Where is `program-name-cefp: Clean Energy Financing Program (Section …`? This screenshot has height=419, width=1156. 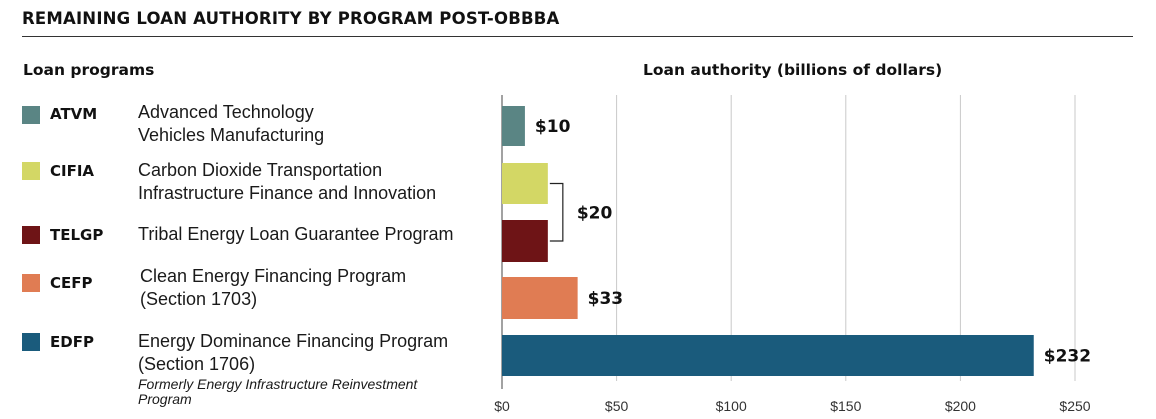
program-name-cefp: Clean Energy Financing Program (Section … is located at coordinates (273, 288).